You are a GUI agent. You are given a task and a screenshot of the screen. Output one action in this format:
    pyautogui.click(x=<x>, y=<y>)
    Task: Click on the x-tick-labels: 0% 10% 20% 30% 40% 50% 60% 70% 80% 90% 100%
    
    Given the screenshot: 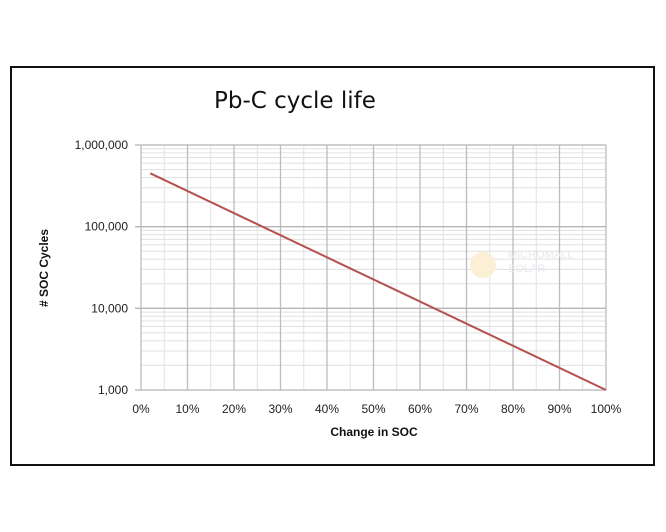 What is the action you would take?
    pyautogui.click(x=376, y=409)
    